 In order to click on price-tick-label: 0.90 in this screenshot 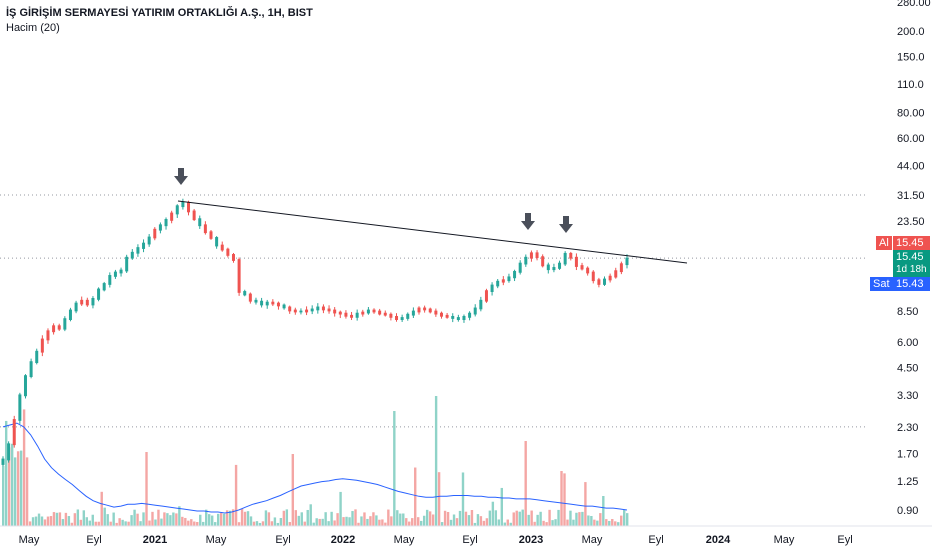, I will do `click(907, 511)`.